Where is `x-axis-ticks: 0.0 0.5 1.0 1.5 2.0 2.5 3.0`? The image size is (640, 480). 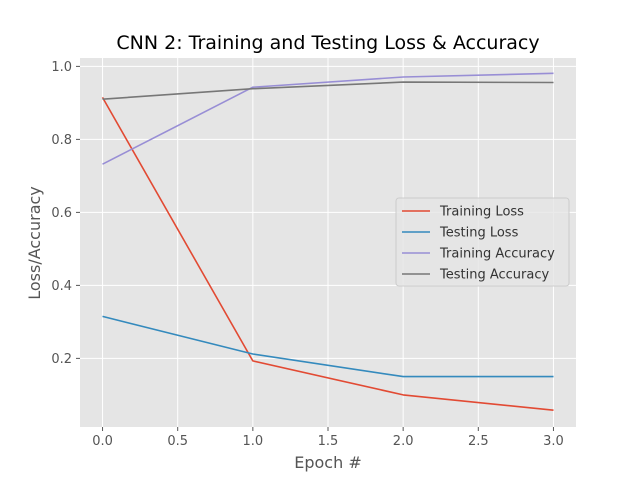 x-axis-ticks: 0.0 0.5 1.0 1.5 2.0 2.5 3.0 is located at coordinates (328, 438).